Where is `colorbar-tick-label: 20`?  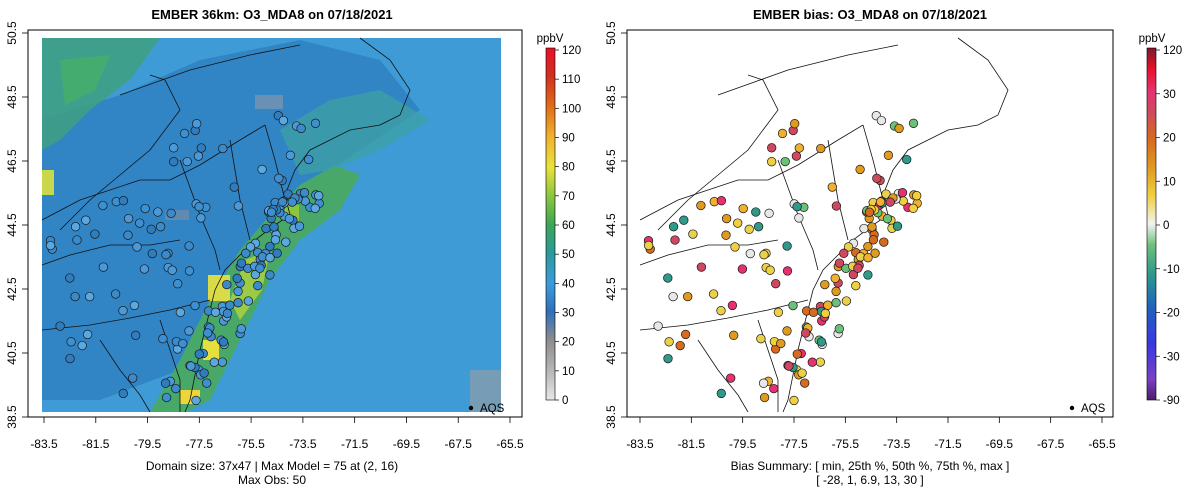
colorbar-tick-label: 20 is located at coordinates (1169, 139).